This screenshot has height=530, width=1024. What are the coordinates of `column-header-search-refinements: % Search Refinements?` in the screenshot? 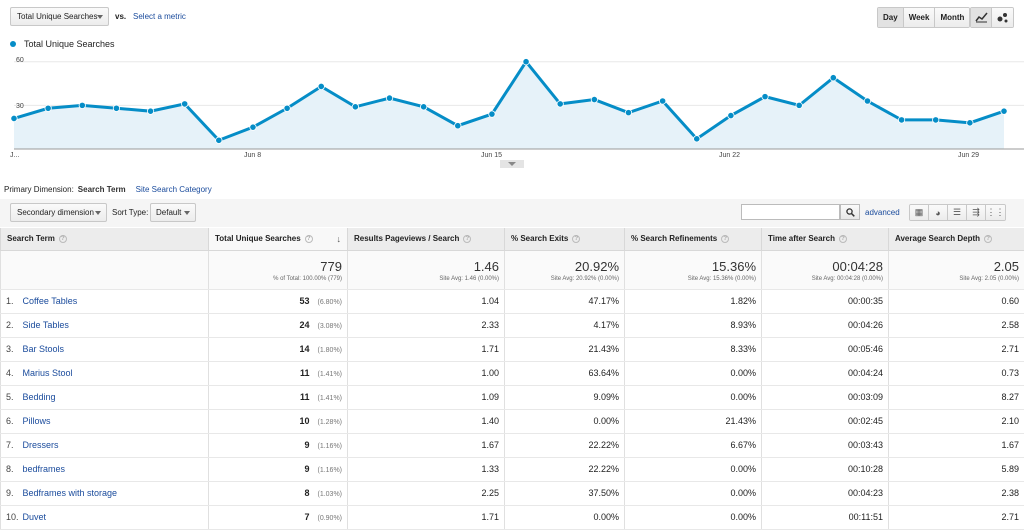 It's located at (693, 239).